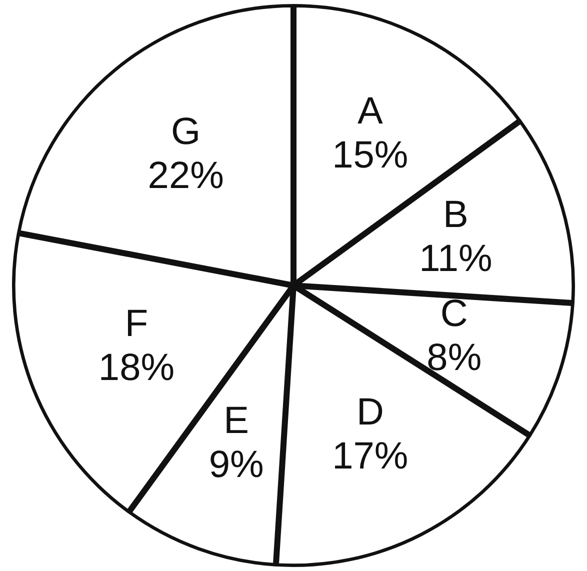  Describe the element at coordinates (186, 175) in the screenshot. I see `data-label: 22%` at that location.